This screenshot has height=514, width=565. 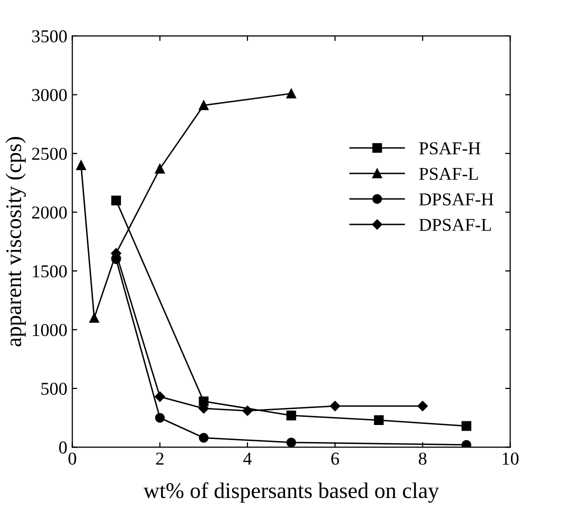 What do you see at coordinates (455, 224) in the screenshot?
I see `legend-label: DPSAF-L` at bounding box center [455, 224].